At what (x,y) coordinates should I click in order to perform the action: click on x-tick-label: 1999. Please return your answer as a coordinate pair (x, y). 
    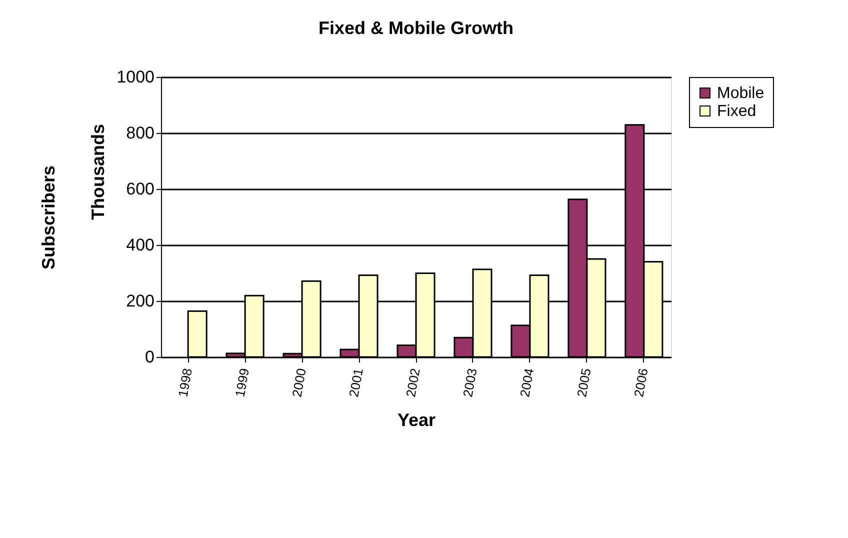
    Looking at the image, I should click on (242, 382).